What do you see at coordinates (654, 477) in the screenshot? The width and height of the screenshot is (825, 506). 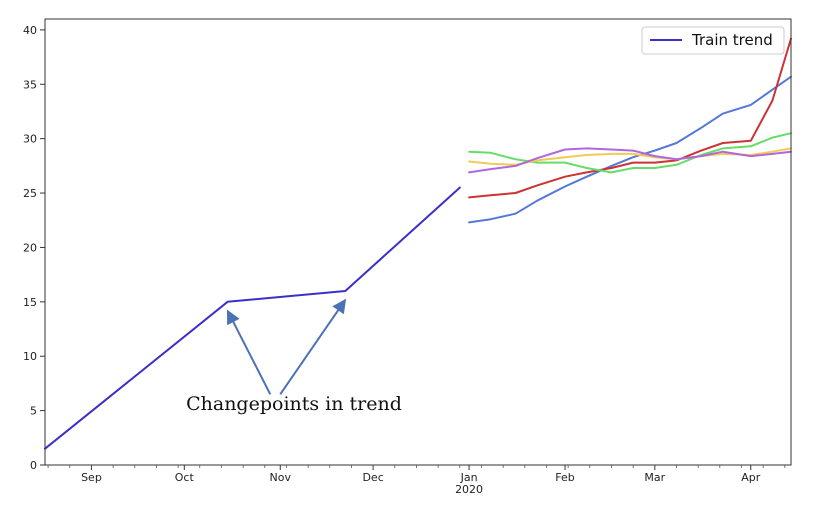 I see `x-tick-label-mar: Mar` at bounding box center [654, 477].